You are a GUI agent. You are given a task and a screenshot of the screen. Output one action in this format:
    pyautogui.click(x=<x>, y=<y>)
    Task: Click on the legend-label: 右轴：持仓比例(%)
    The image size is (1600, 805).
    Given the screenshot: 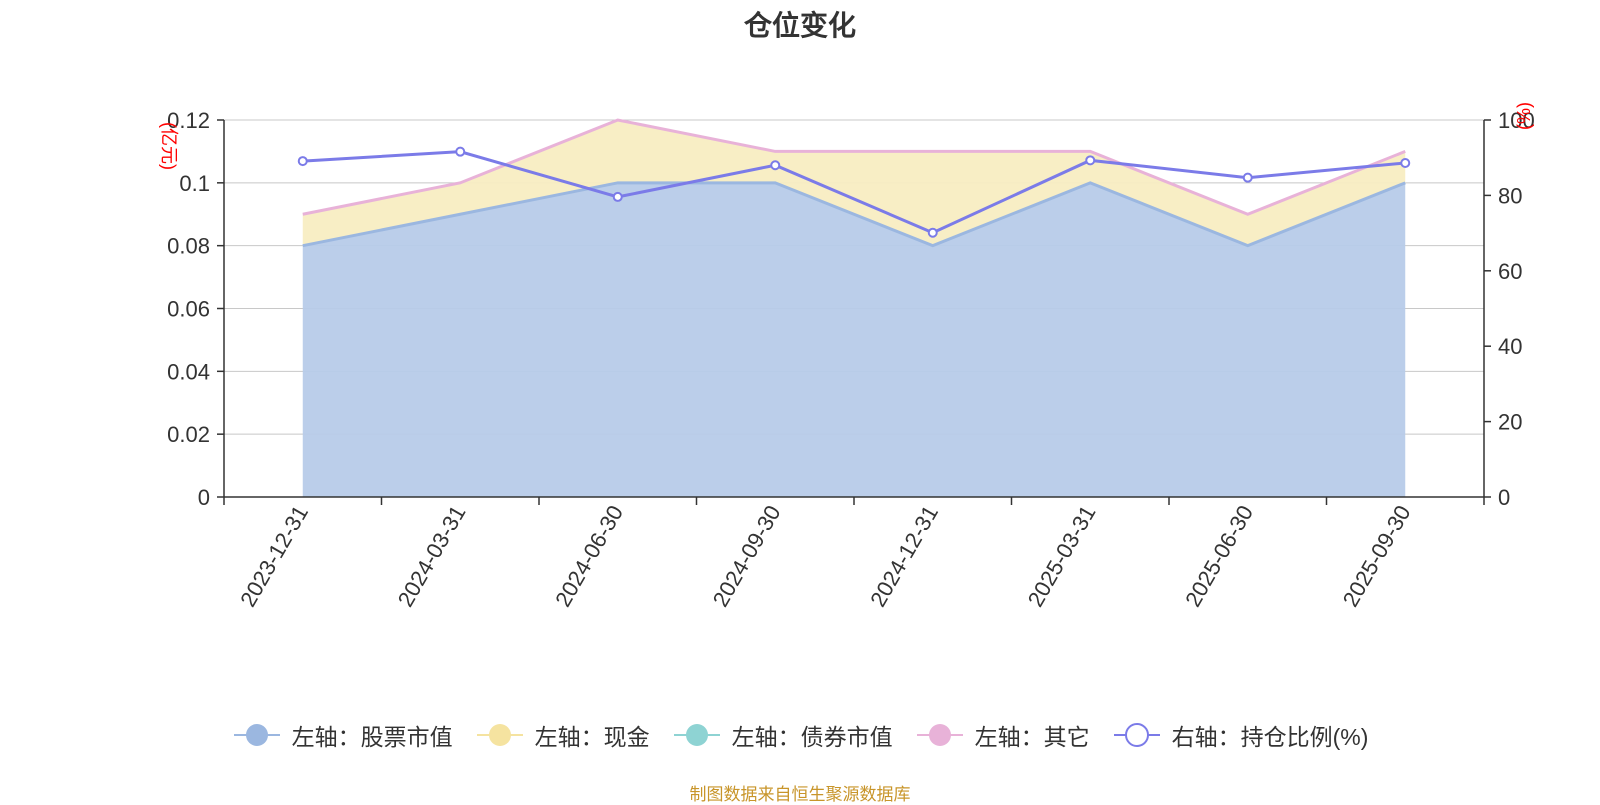 What is the action you would take?
    pyautogui.click(x=1270, y=737)
    